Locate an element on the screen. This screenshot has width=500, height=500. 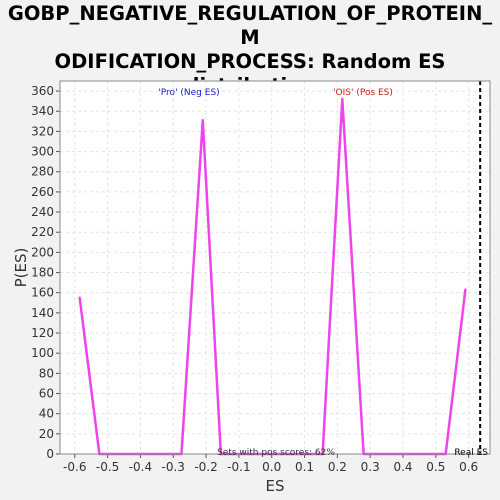
x-tick-label: 0.3 is located at coordinates (370, 467).